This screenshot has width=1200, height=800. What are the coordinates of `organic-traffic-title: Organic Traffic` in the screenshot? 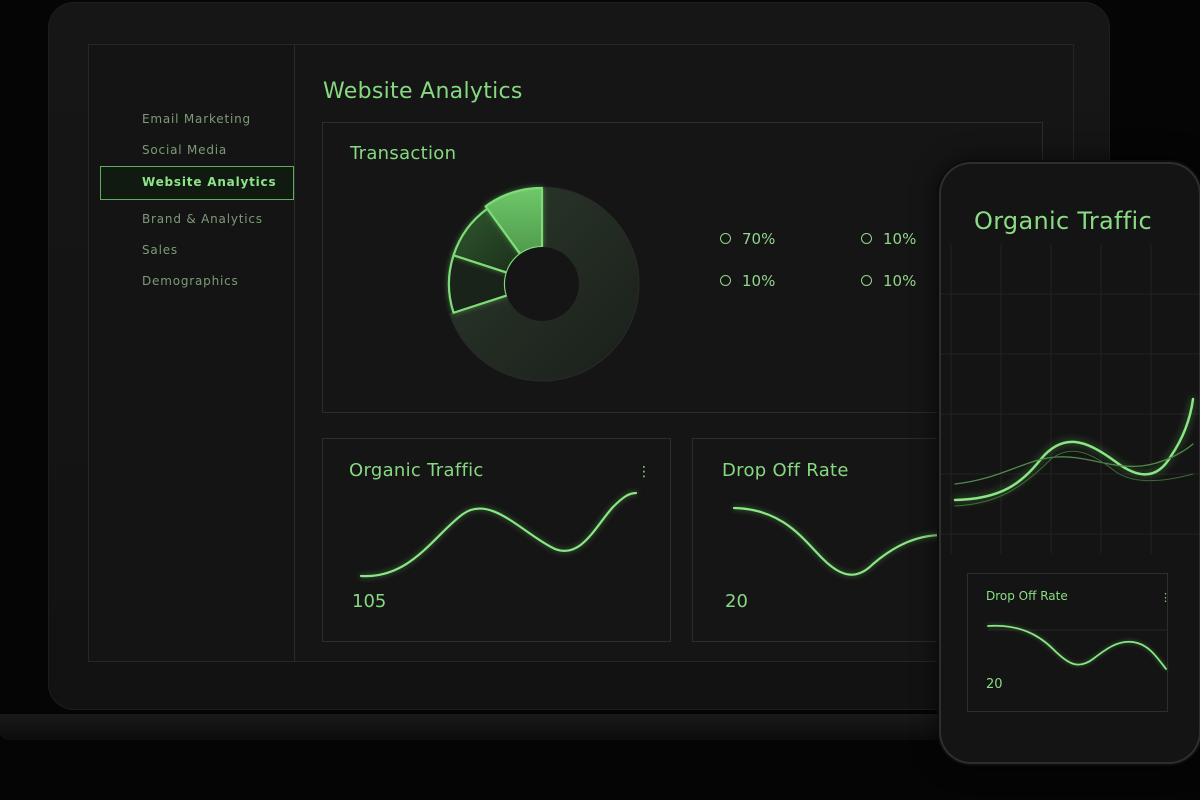 It's located at (416, 470).